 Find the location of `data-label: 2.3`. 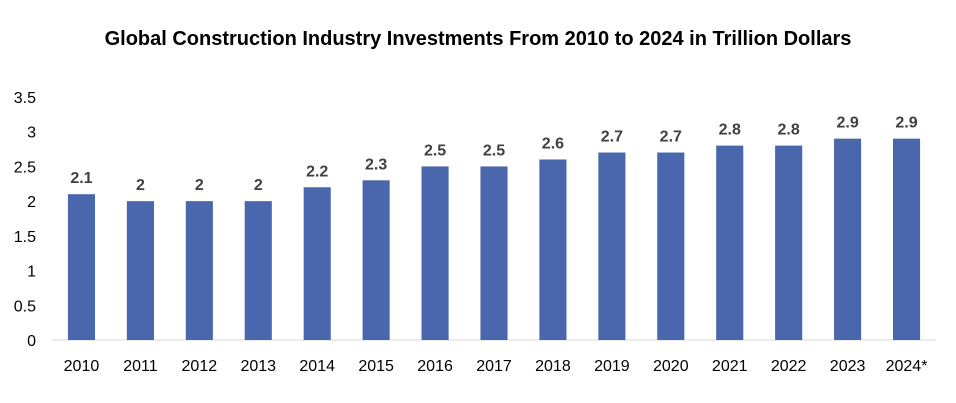

data-label: 2.3 is located at coordinates (376, 164).